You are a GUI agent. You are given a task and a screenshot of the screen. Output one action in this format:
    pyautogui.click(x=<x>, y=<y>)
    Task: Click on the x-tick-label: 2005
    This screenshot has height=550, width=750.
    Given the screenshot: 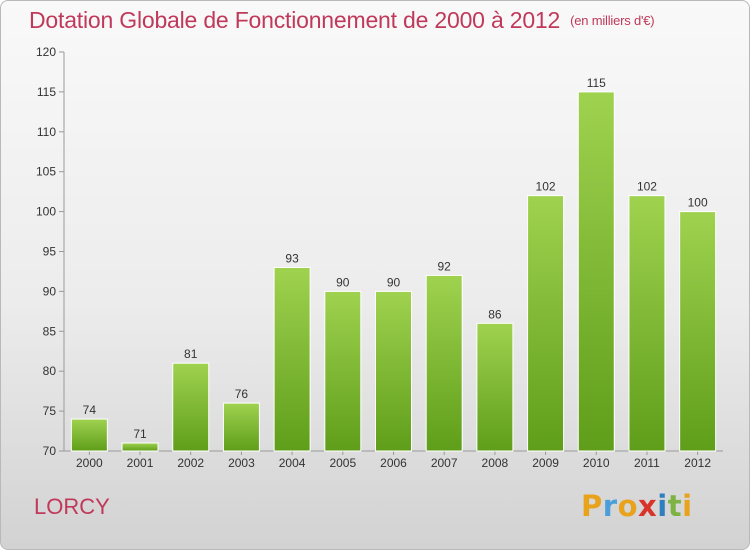 What is the action you would take?
    pyautogui.click(x=342, y=463)
    